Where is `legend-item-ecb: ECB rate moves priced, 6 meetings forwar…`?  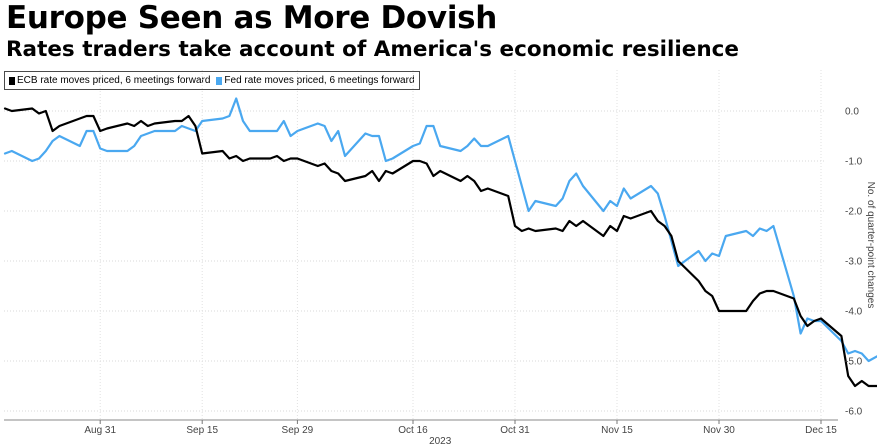
legend-item-ecb: ECB rate moves priced, 6 meetings forwar… is located at coordinates (109, 80).